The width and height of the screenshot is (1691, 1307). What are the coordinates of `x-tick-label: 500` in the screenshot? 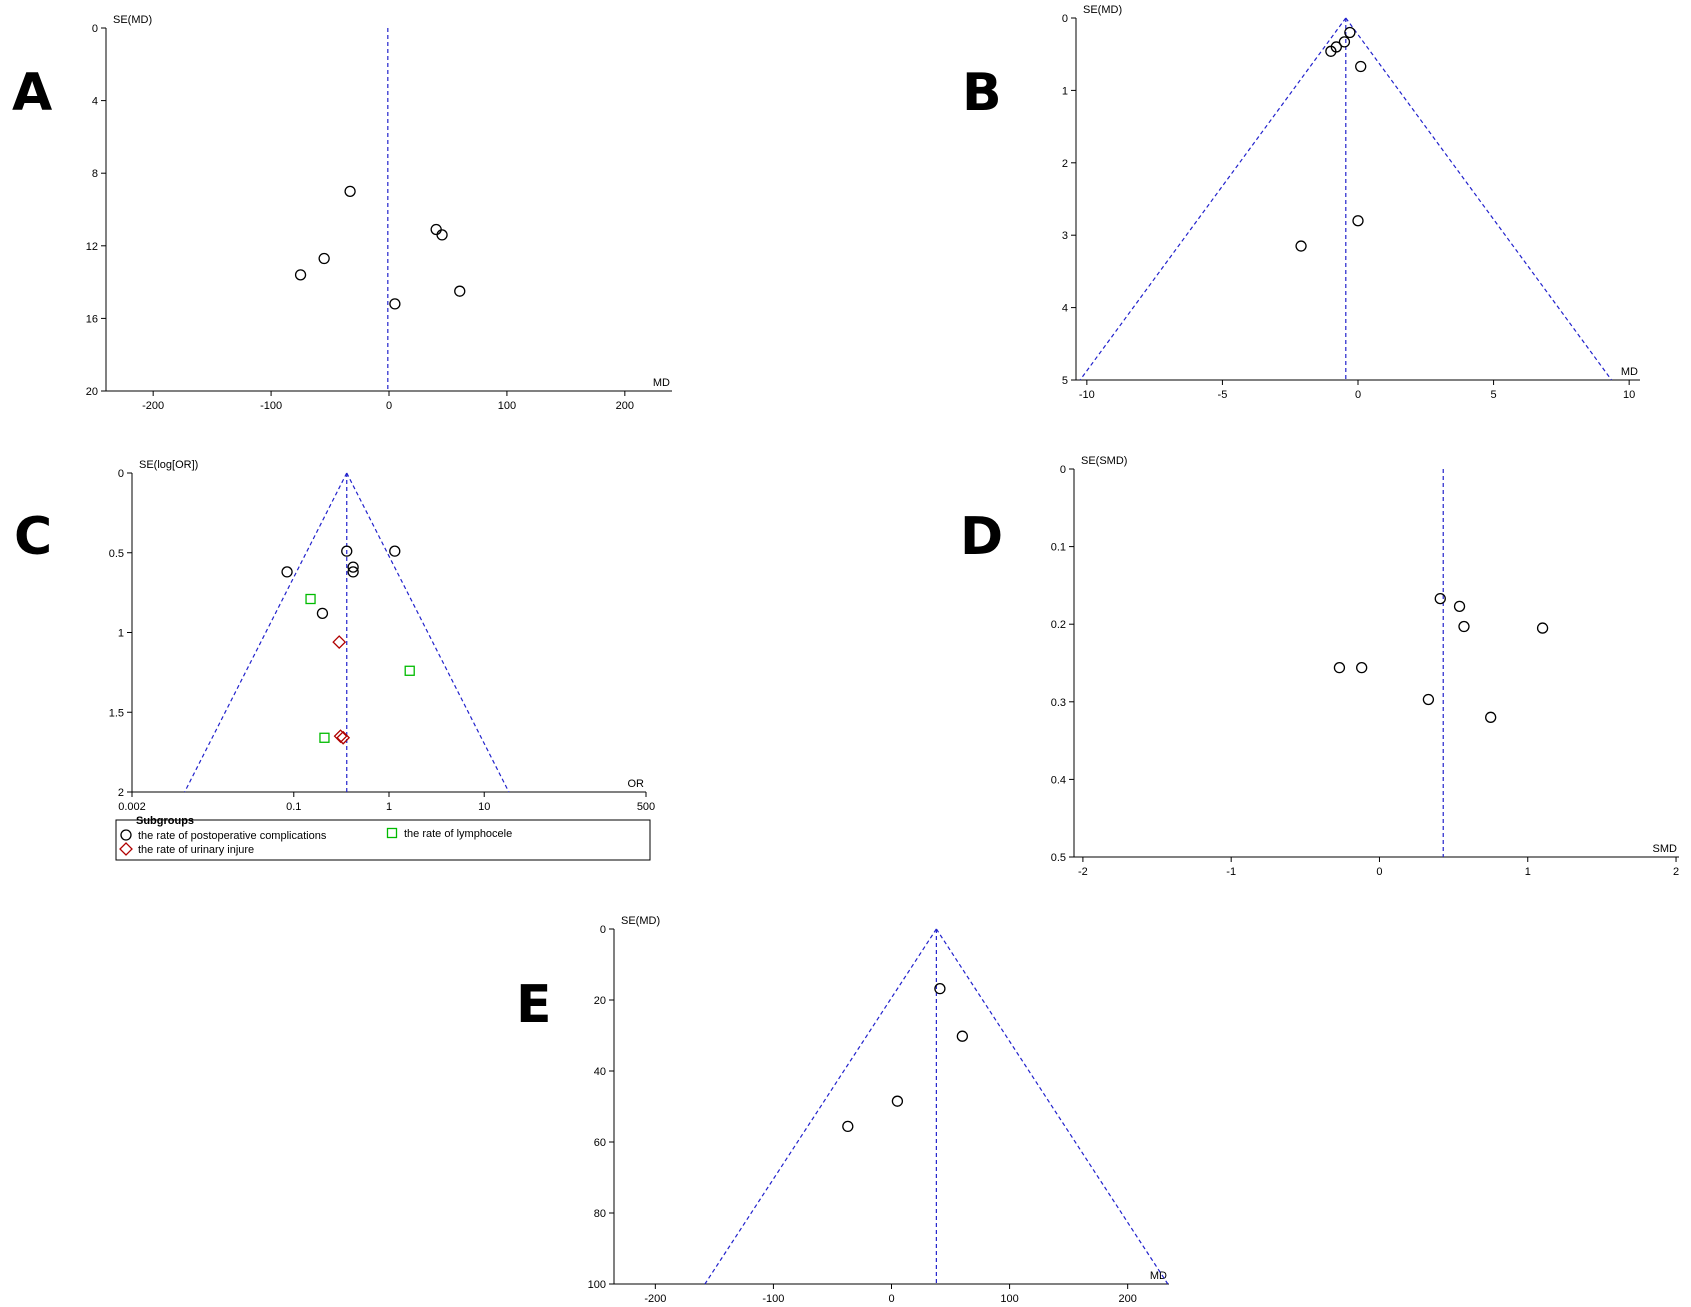 It's located at (646, 807).